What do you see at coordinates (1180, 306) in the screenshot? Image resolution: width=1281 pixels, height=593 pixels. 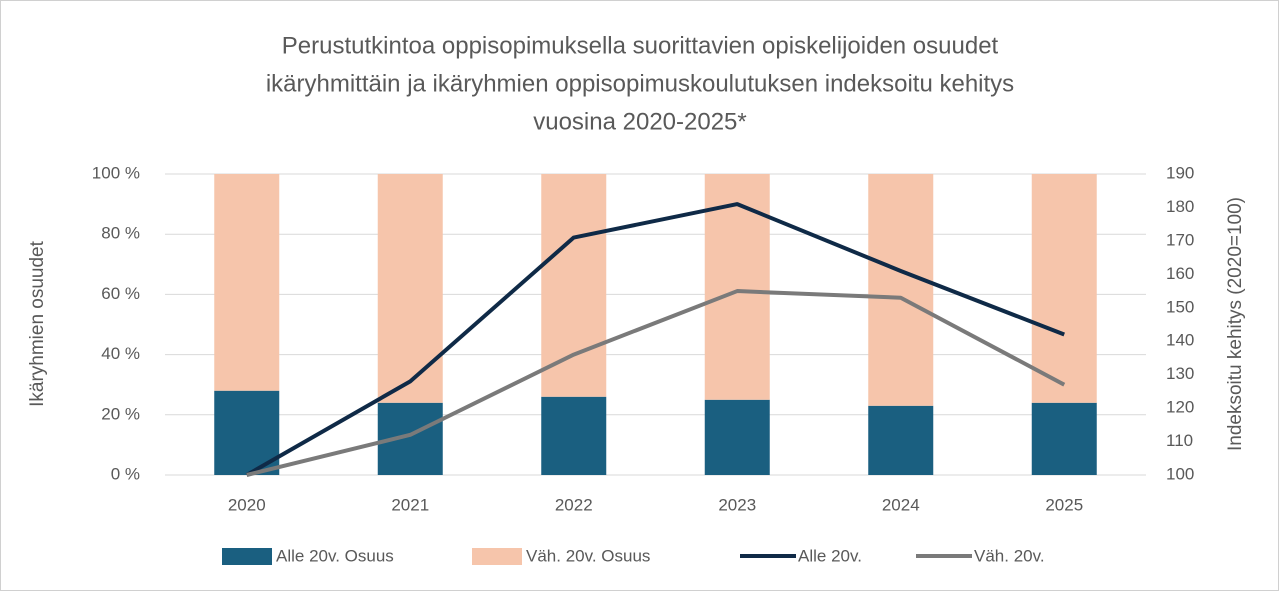 I see `y2-tick-label: 150` at bounding box center [1180, 306].